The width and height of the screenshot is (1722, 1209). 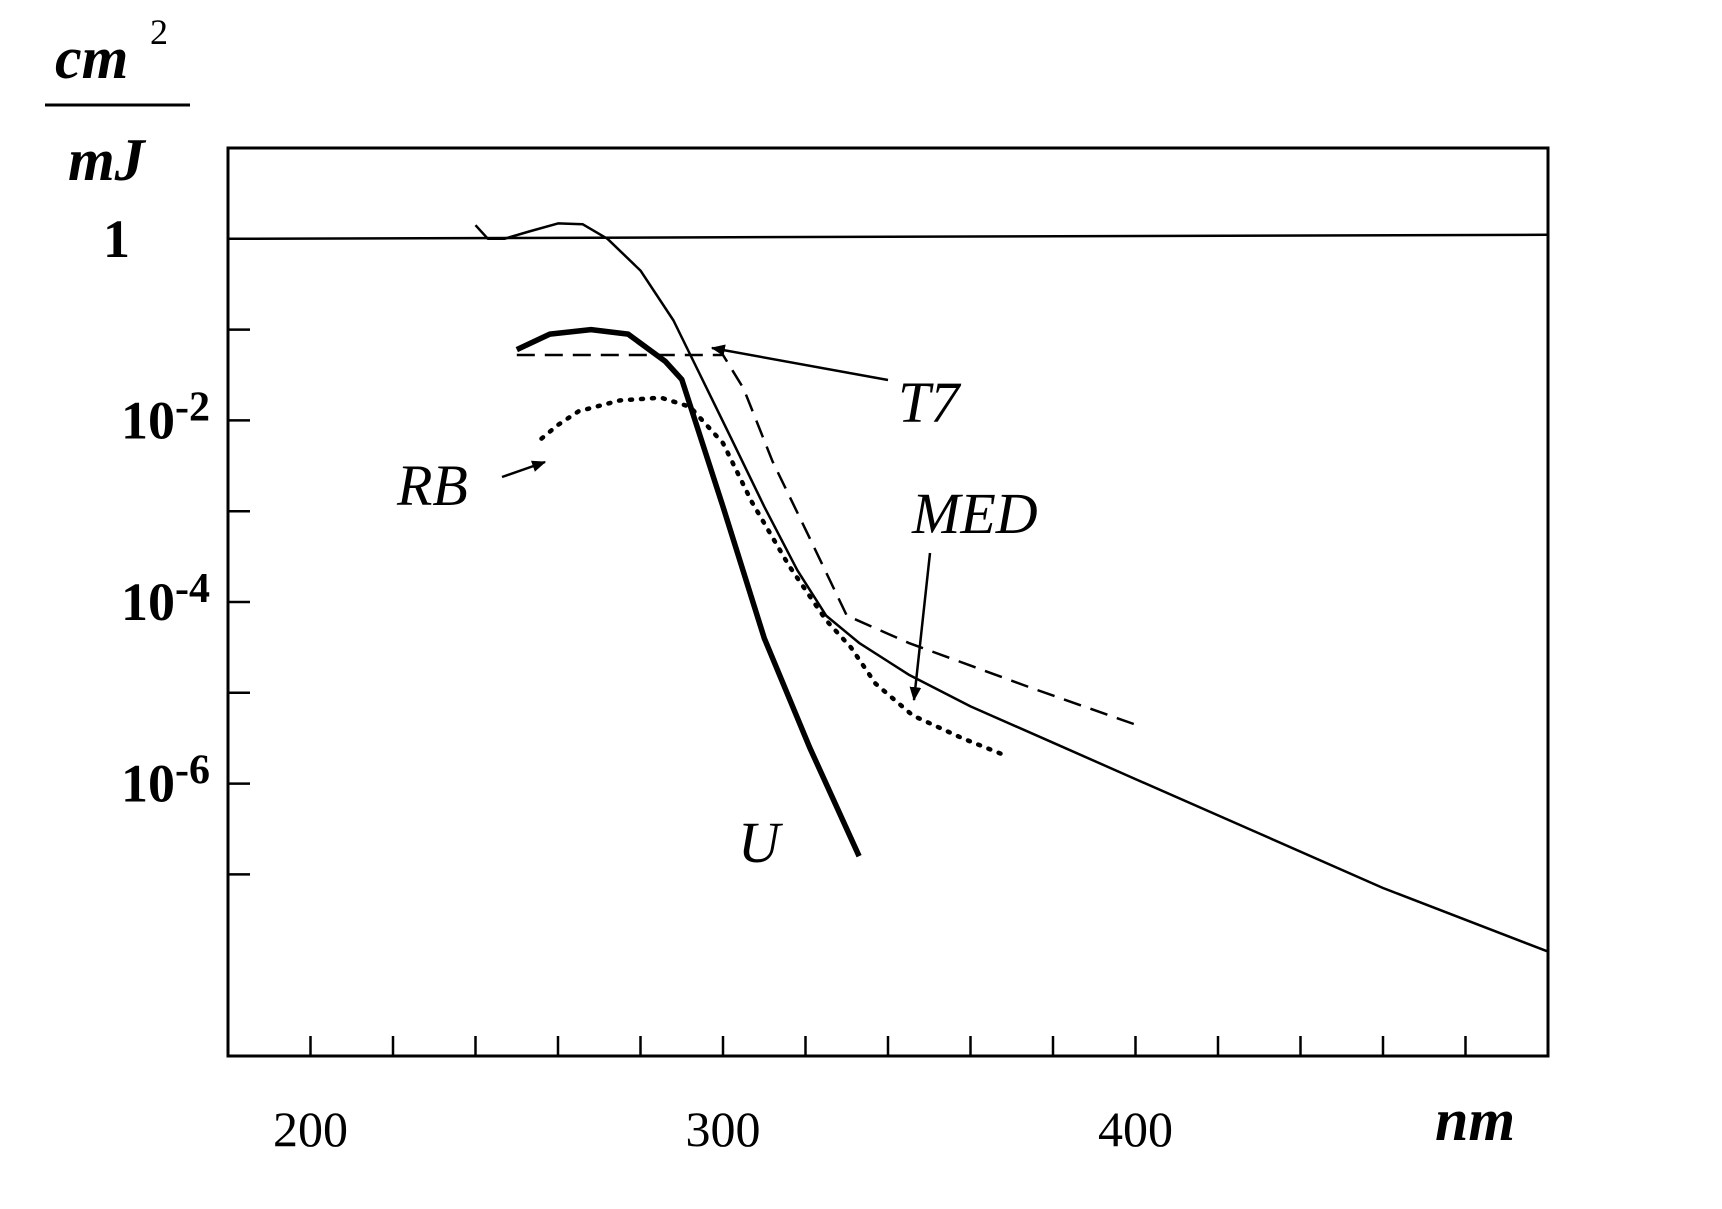 I want to click on t7-pointer-arrow, so click(x=799, y=363).